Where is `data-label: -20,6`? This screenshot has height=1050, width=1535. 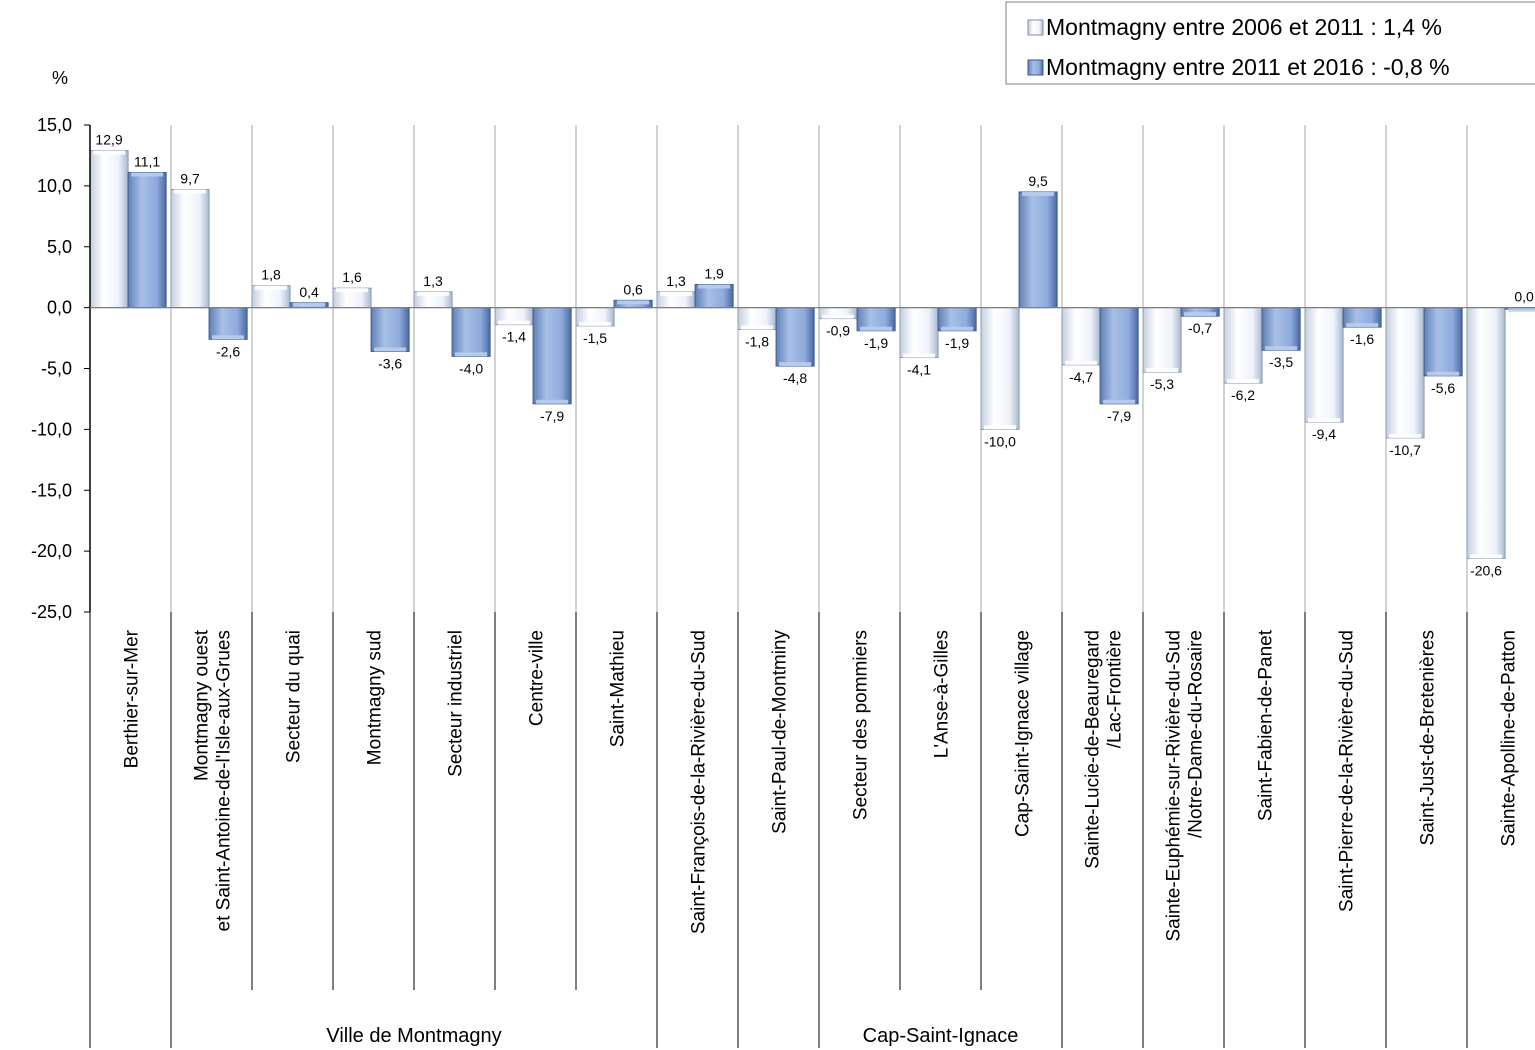
data-label: -20,6 is located at coordinates (1486, 570).